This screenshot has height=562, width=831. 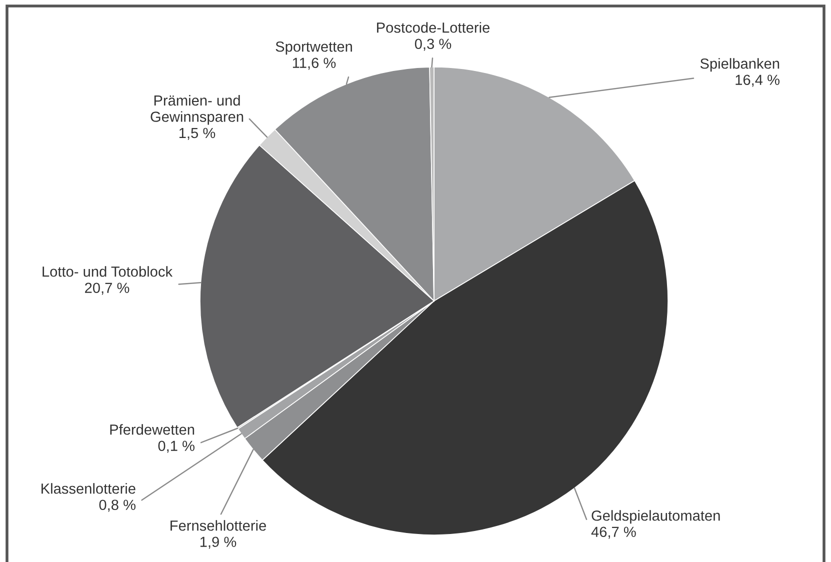 What do you see at coordinates (740, 65) in the screenshot?
I see `slice-label: Spielbanken` at bounding box center [740, 65].